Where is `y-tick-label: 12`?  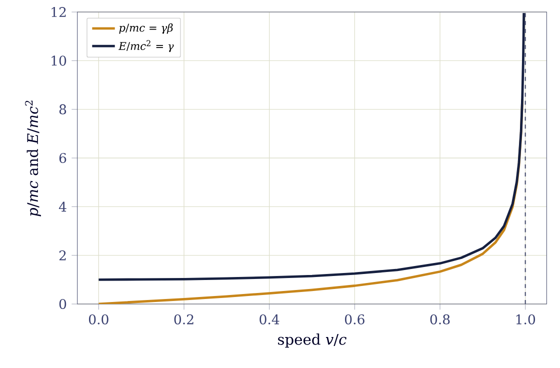 y-tick-label: 12 is located at coordinates (59, 12).